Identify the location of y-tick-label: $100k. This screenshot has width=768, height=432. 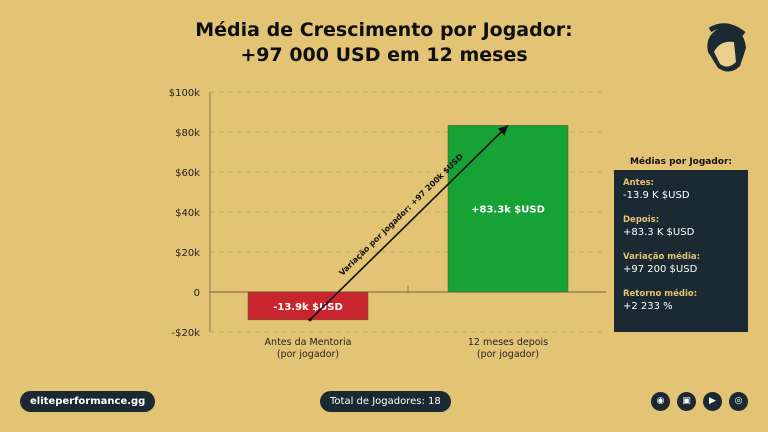
(184, 93).